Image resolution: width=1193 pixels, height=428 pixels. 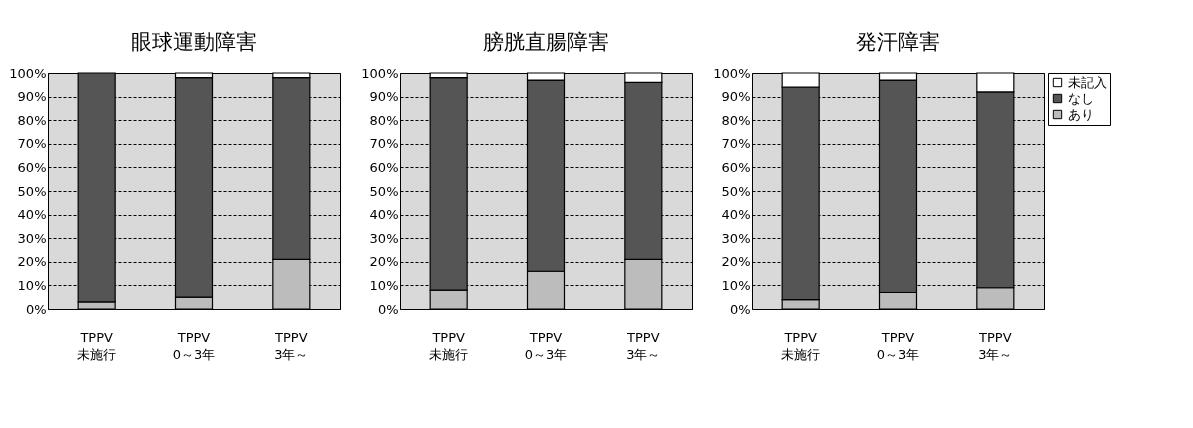 What do you see at coordinates (546, 42) in the screenshot?
I see `chart-title: 膀胱直腸障害` at bounding box center [546, 42].